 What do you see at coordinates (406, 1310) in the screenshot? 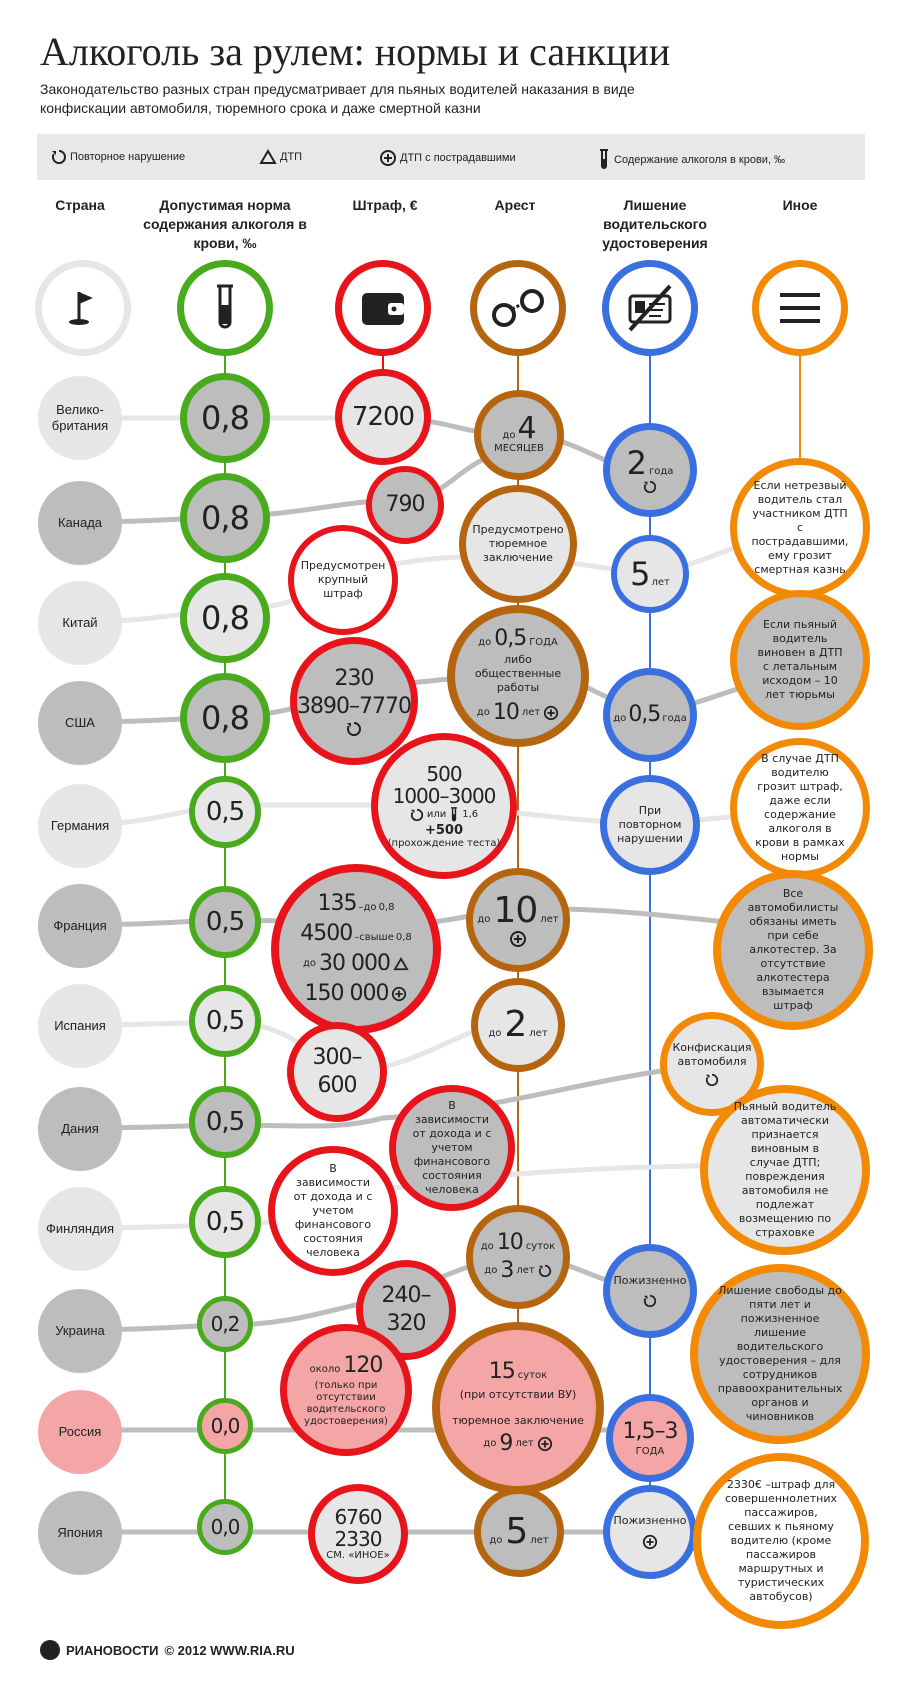
I see `fine-ukraine: 240–320` at bounding box center [406, 1310].